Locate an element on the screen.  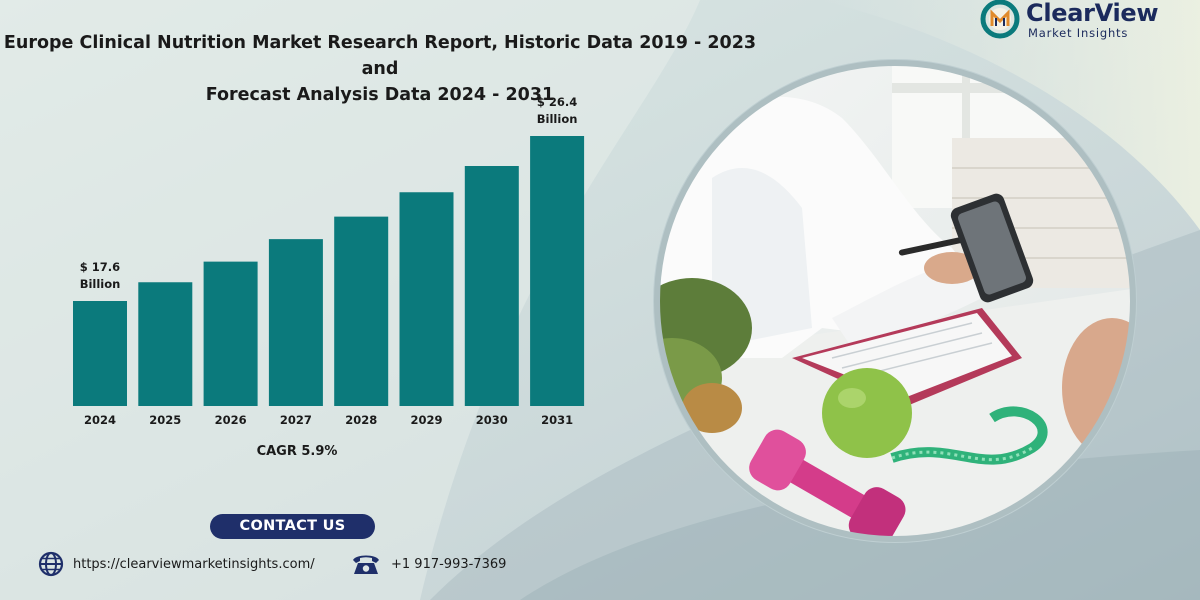
bar-2025 is located at coordinates (165, 344).